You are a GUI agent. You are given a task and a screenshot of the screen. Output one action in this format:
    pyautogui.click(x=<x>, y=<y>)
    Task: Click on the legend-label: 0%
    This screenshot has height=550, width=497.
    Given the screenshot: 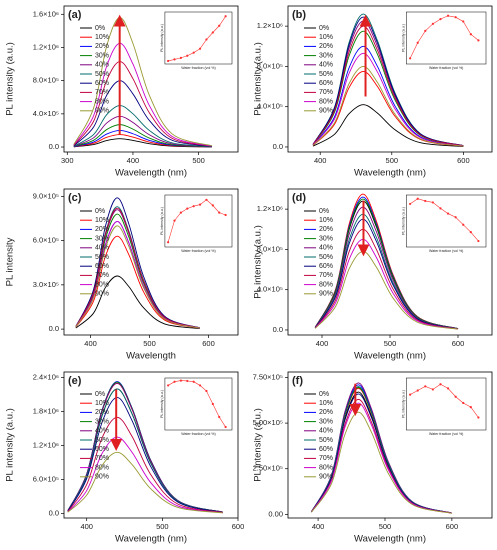 What is the action you would take?
    pyautogui.click(x=100, y=28)
    